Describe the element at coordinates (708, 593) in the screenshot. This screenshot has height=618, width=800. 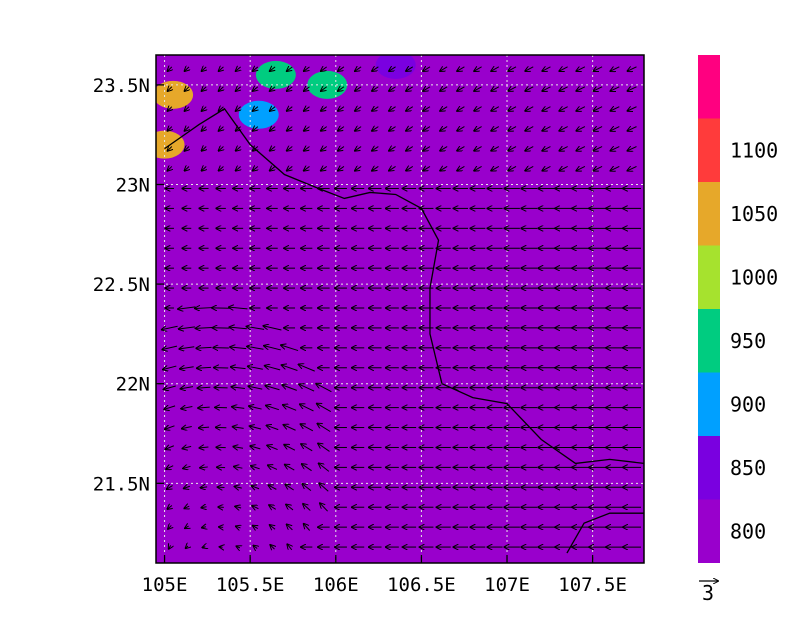
I see `reference-vector: 3` at that location.